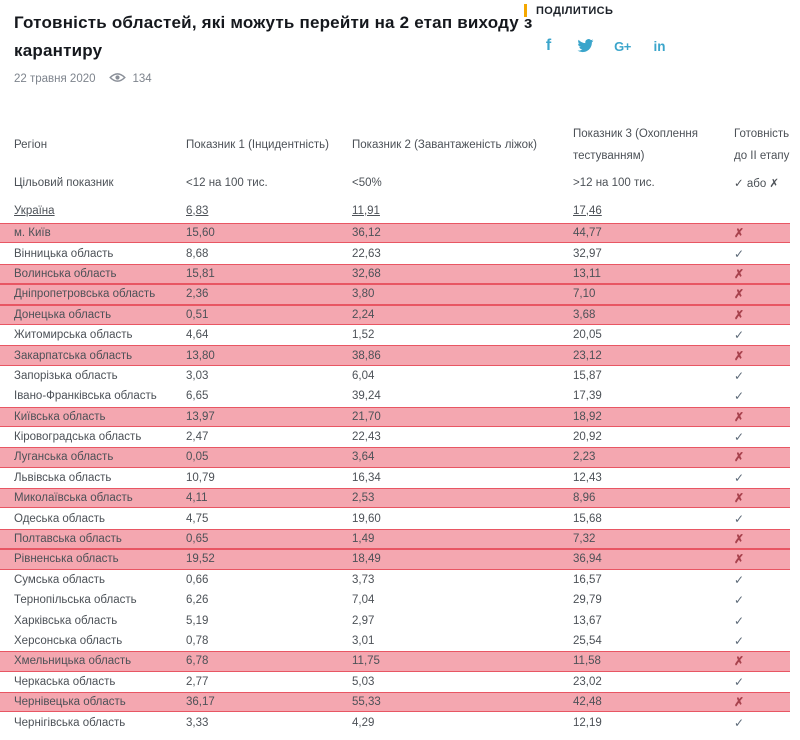 The width and height of the screenshot is (800, 740). I want to click on target-p3: >12 на 100 тис., so click(614, 183).